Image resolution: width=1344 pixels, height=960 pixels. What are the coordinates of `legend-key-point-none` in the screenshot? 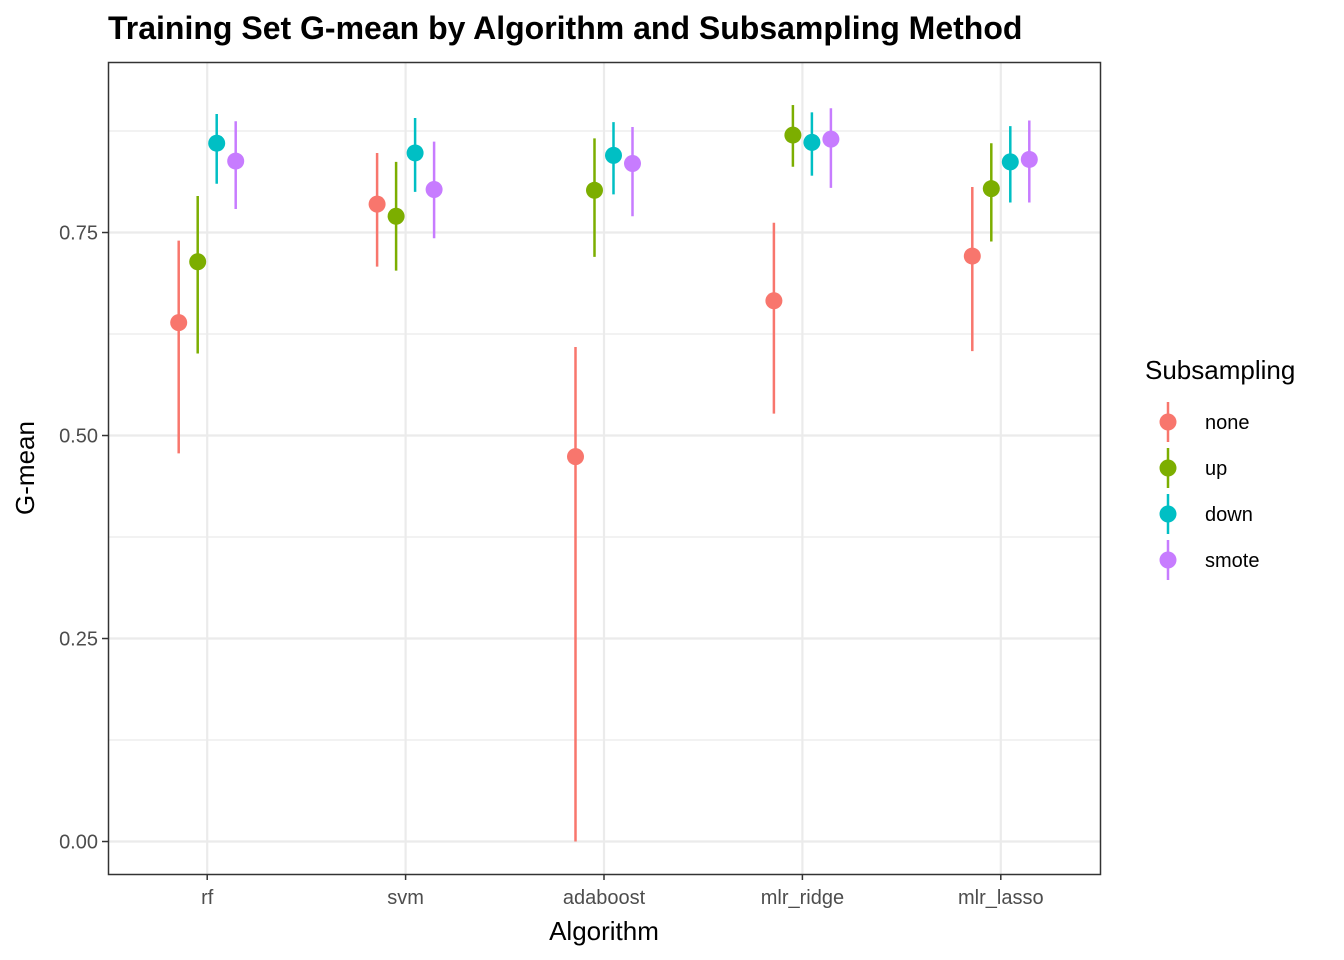 It's located at (1168, 422).